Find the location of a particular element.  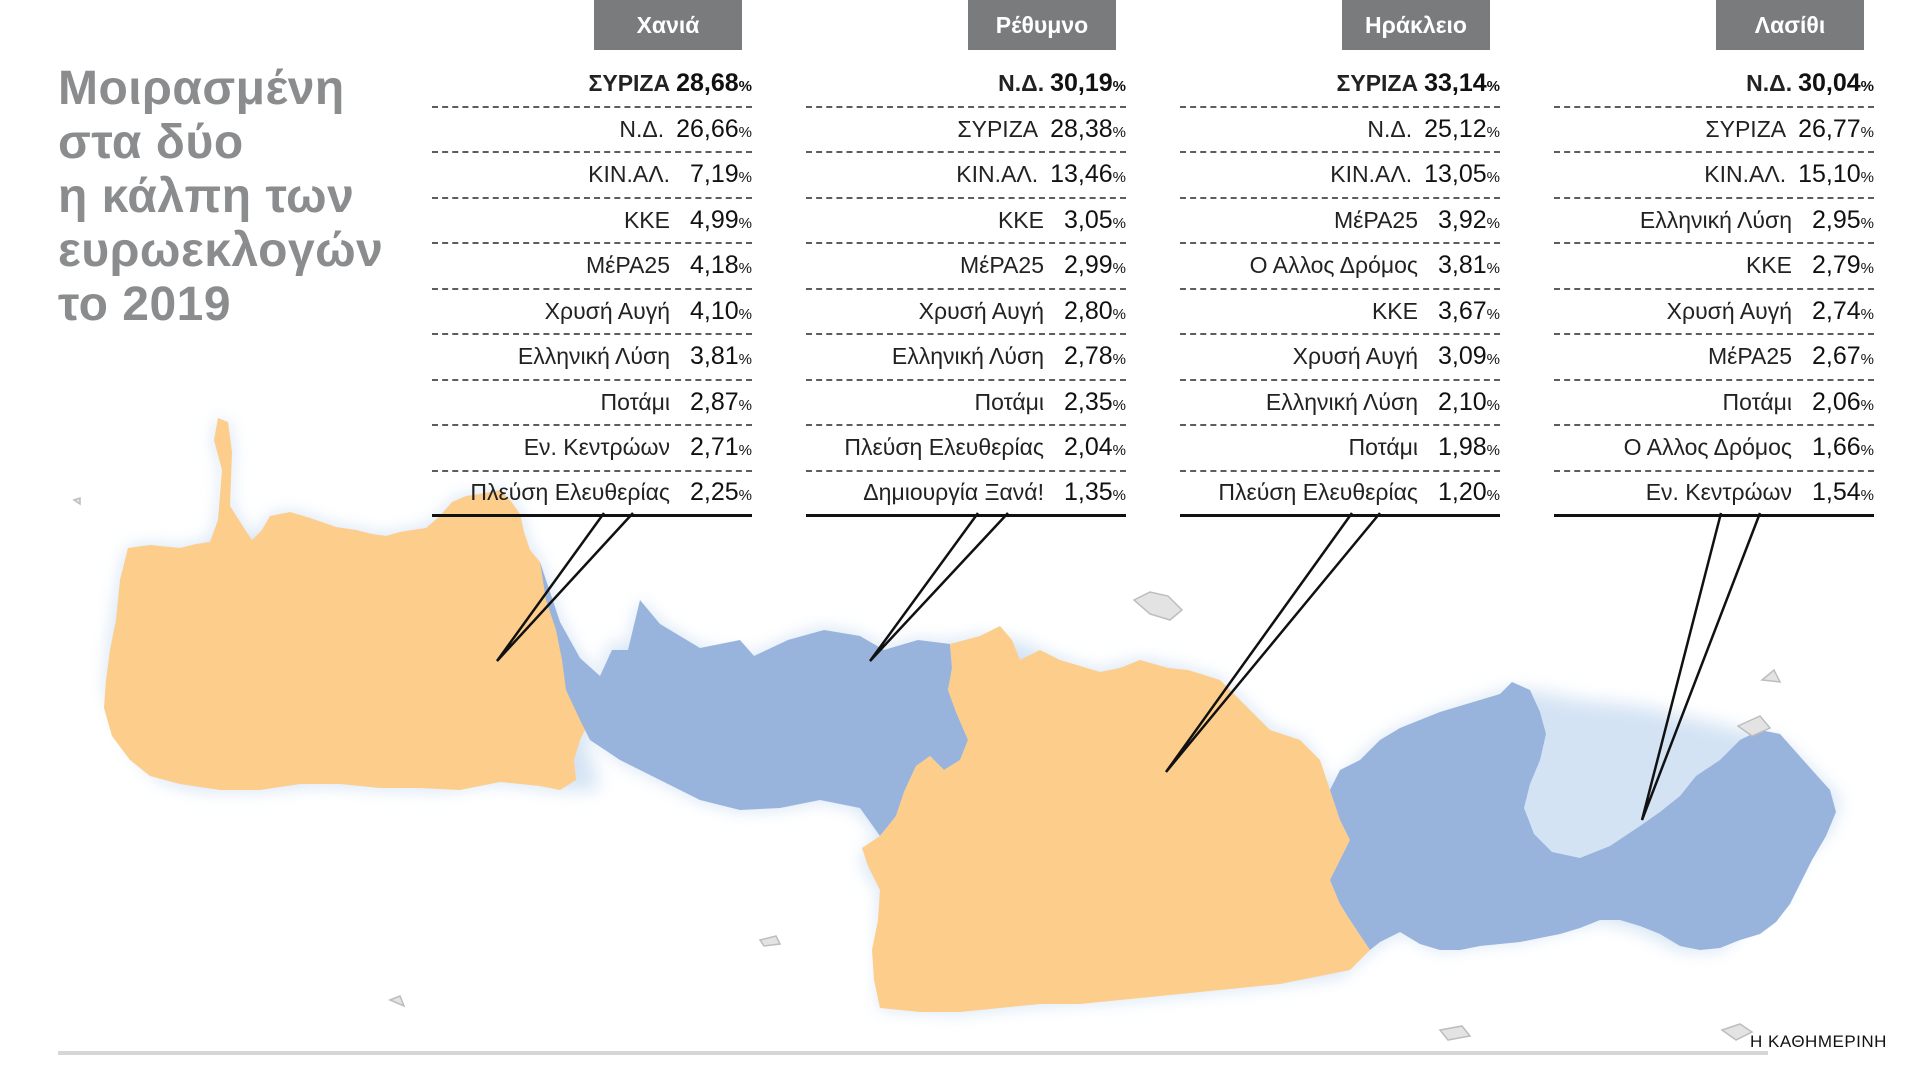

party-percentage: 1,35% is located at coordinates (1091, 492).